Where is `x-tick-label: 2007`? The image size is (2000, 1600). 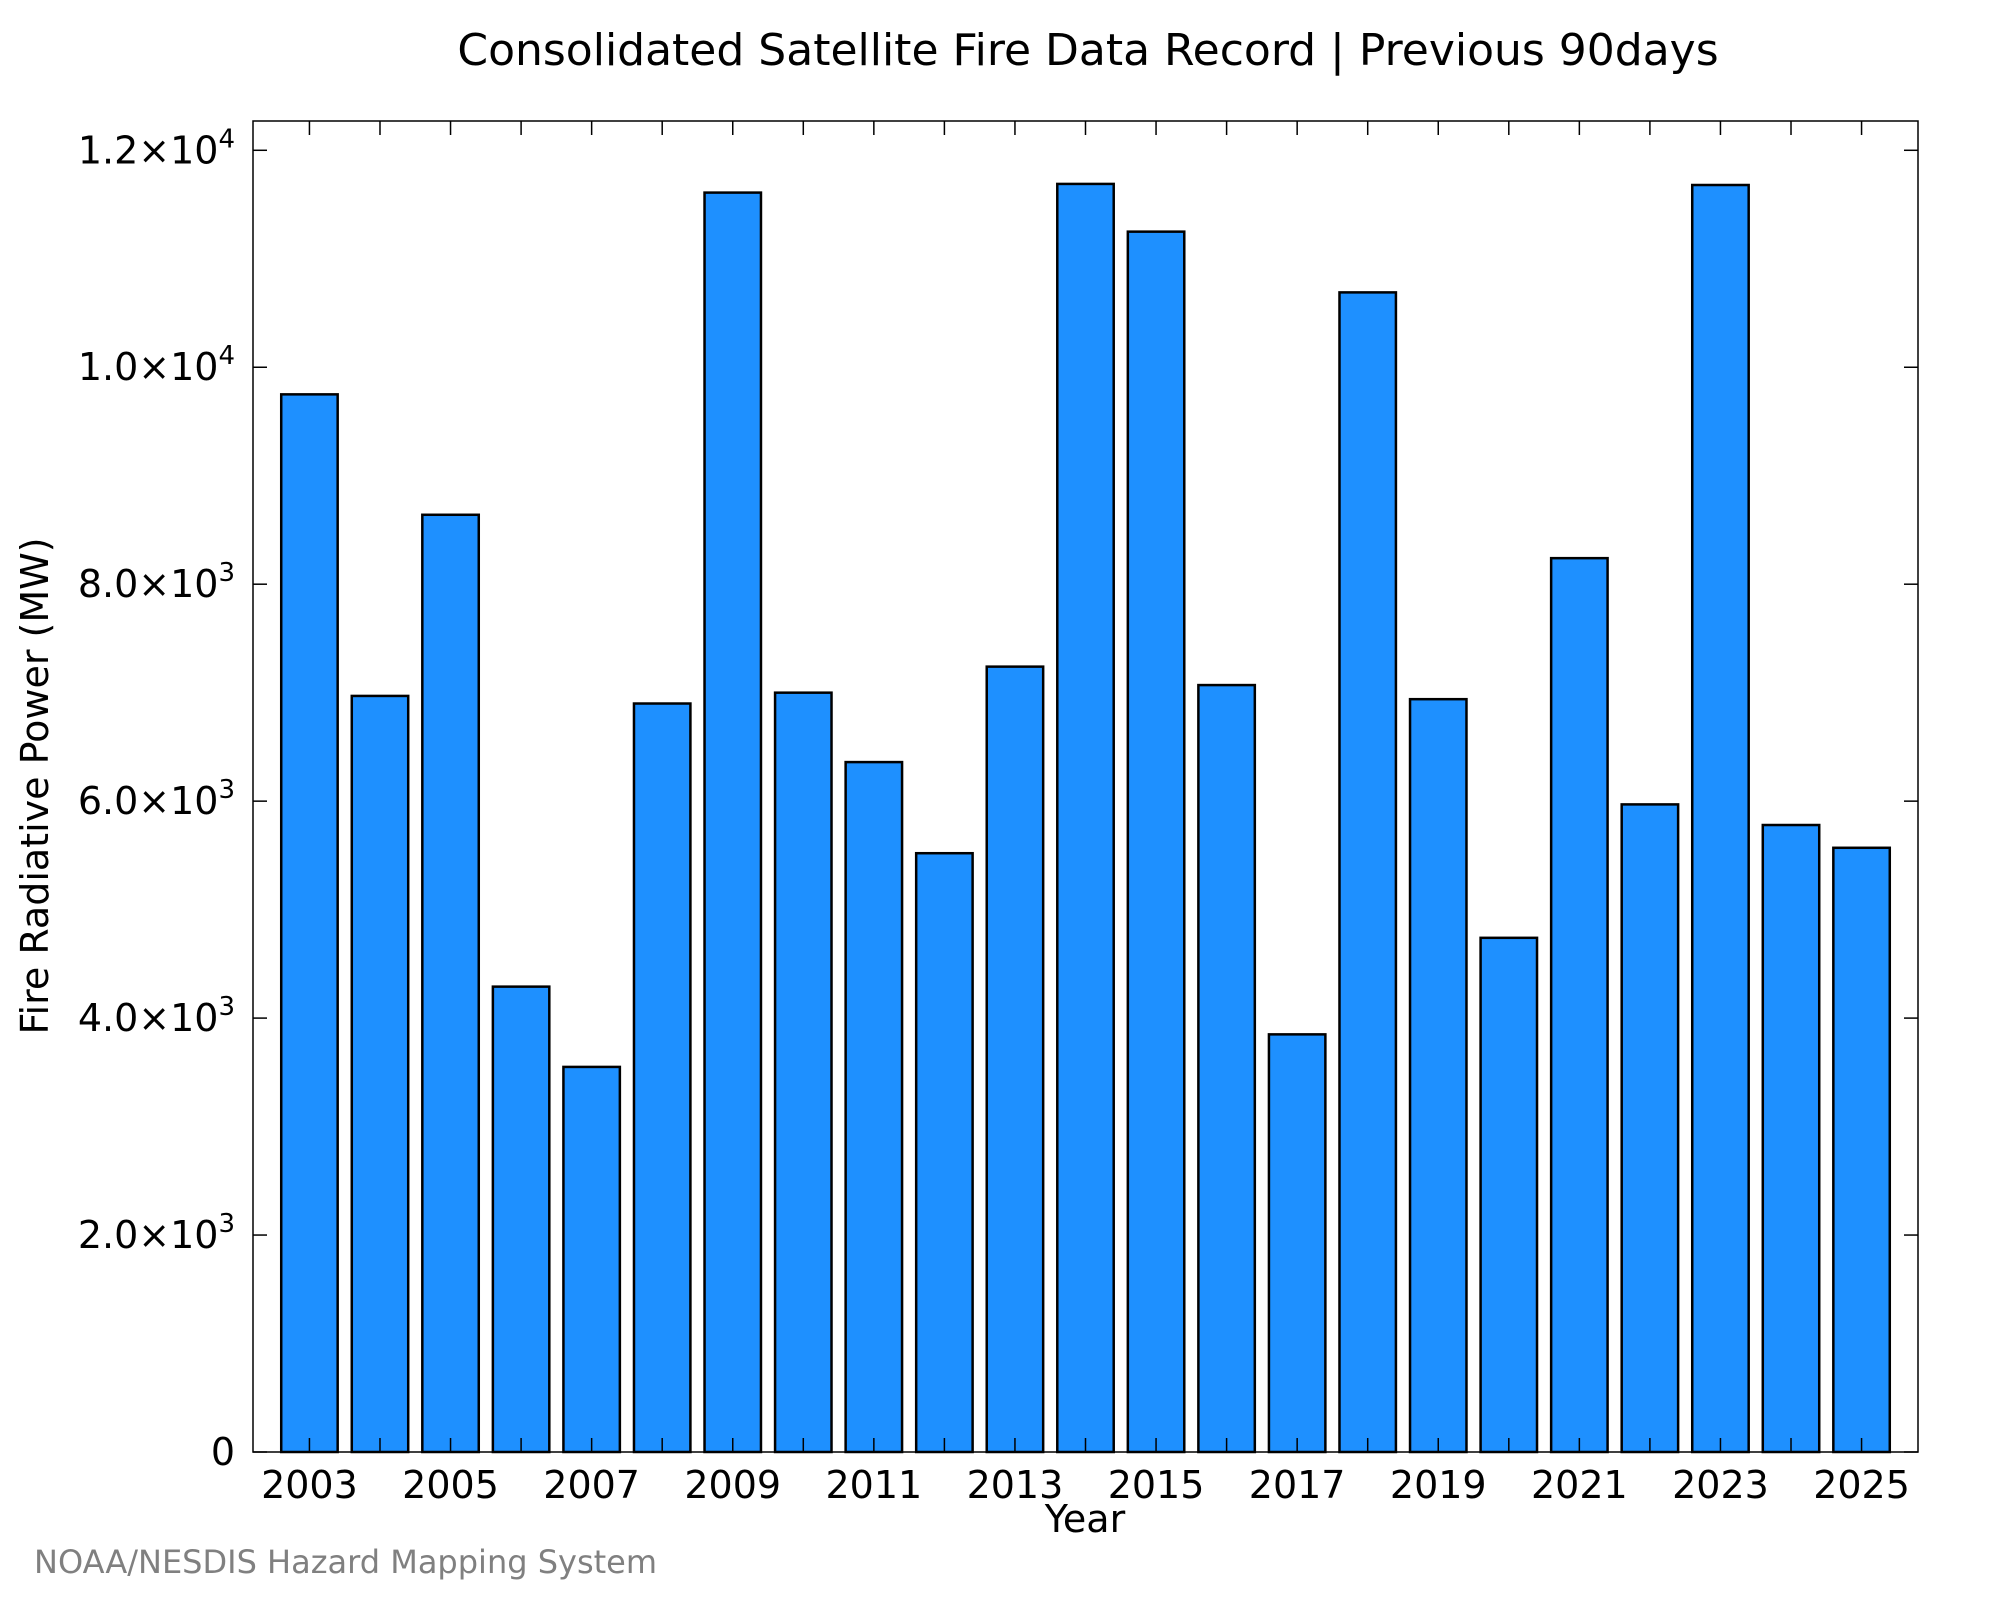 x-tick-label: 2007 is located at coordinates (591, 1485).